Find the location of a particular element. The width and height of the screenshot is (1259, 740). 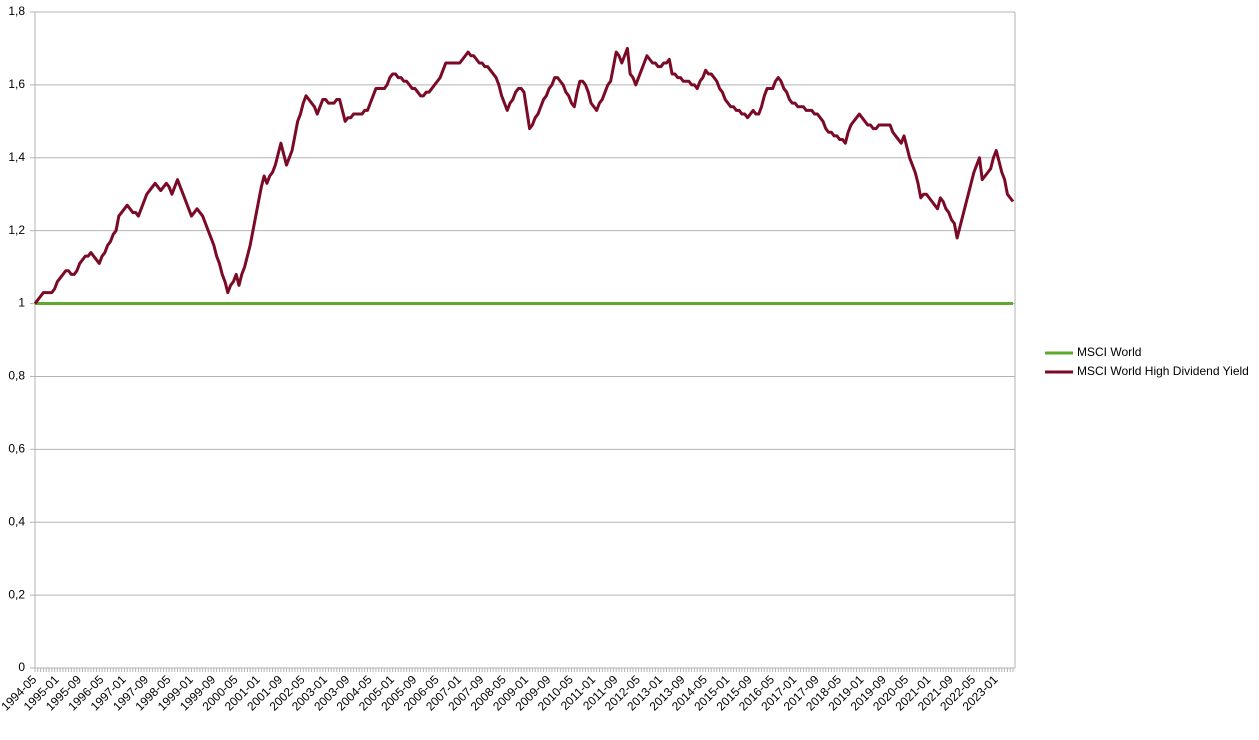

y-tick-label: 0,8 is located at coordinates (16, 376).